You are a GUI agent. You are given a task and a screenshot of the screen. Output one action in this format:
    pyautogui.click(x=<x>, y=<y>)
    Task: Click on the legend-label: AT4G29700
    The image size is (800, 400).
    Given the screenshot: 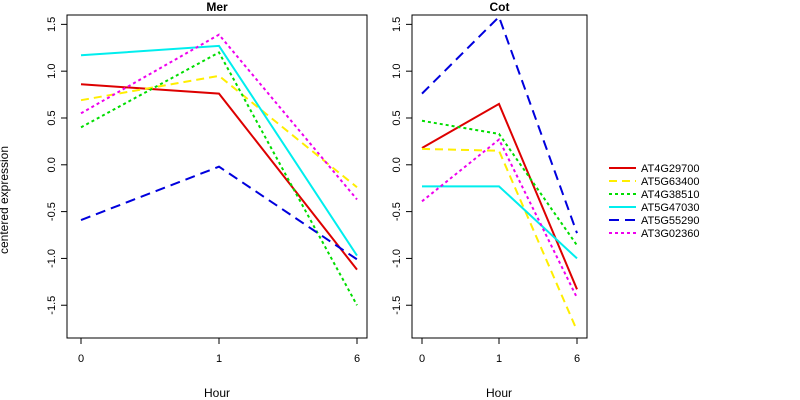 What is the action you would take?
    pyautogui.click(x=670, y=169)
    